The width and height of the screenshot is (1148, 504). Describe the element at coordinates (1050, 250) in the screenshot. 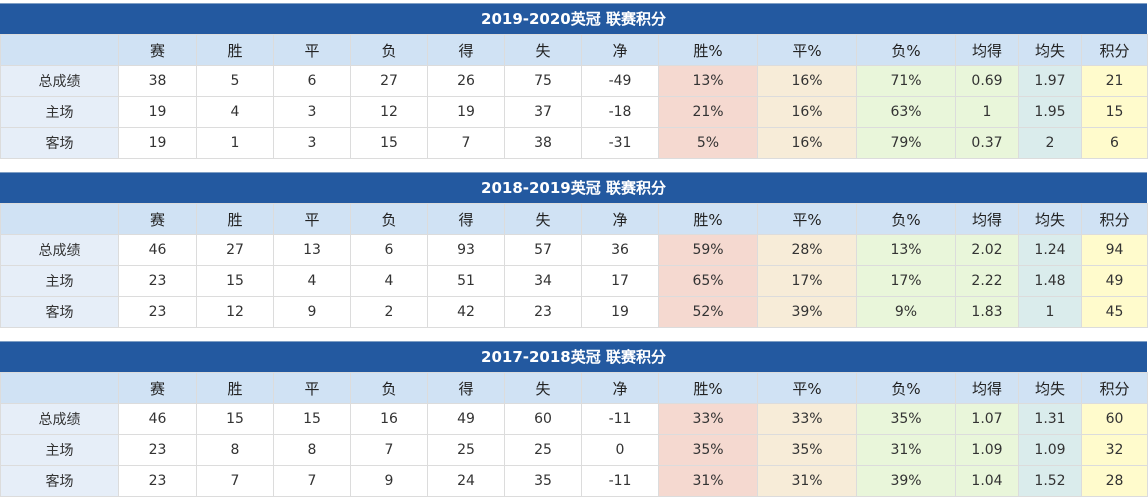

I see `cell: 1.24` at that location.